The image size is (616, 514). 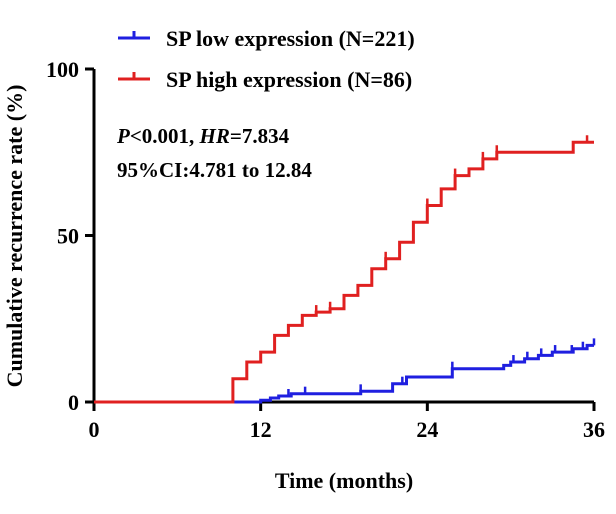 What do you see at coordinates (261, 429) in the screenshot?
I see `x-tick-label: 12` at bounding box center [261, 429].